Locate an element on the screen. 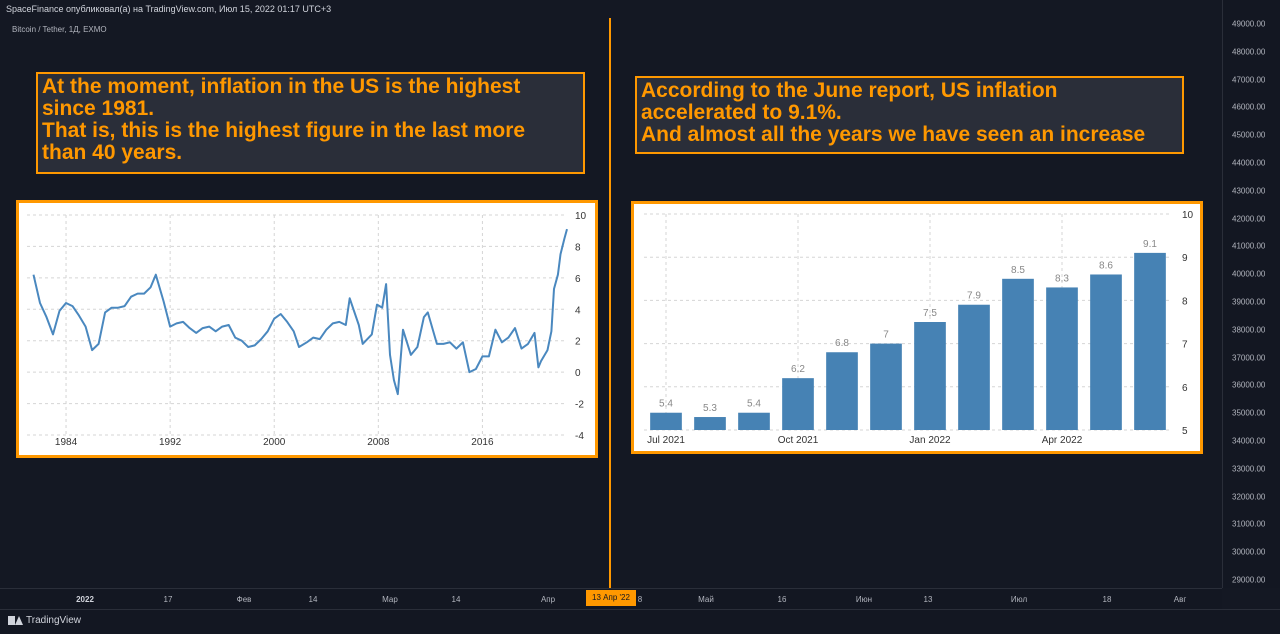 This screenshot has height=634, width=1280. symbol-label: Bitcoin / Tether, 1Д, EXMO is located at coordinates (59, 29).